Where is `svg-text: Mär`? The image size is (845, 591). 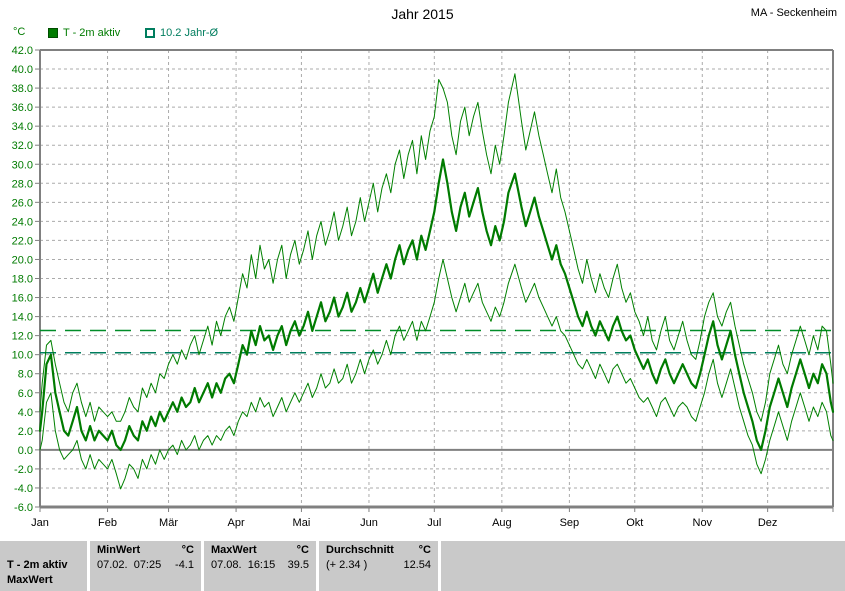
svg-text: Mär is located at coordinates (168, 523).